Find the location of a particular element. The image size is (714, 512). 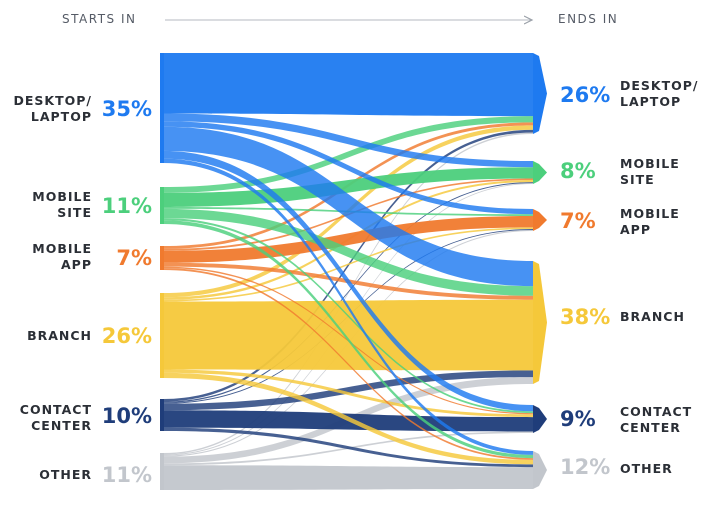

left-label-mobile-app: MOBILE APP is located at coordinates (62, 256).